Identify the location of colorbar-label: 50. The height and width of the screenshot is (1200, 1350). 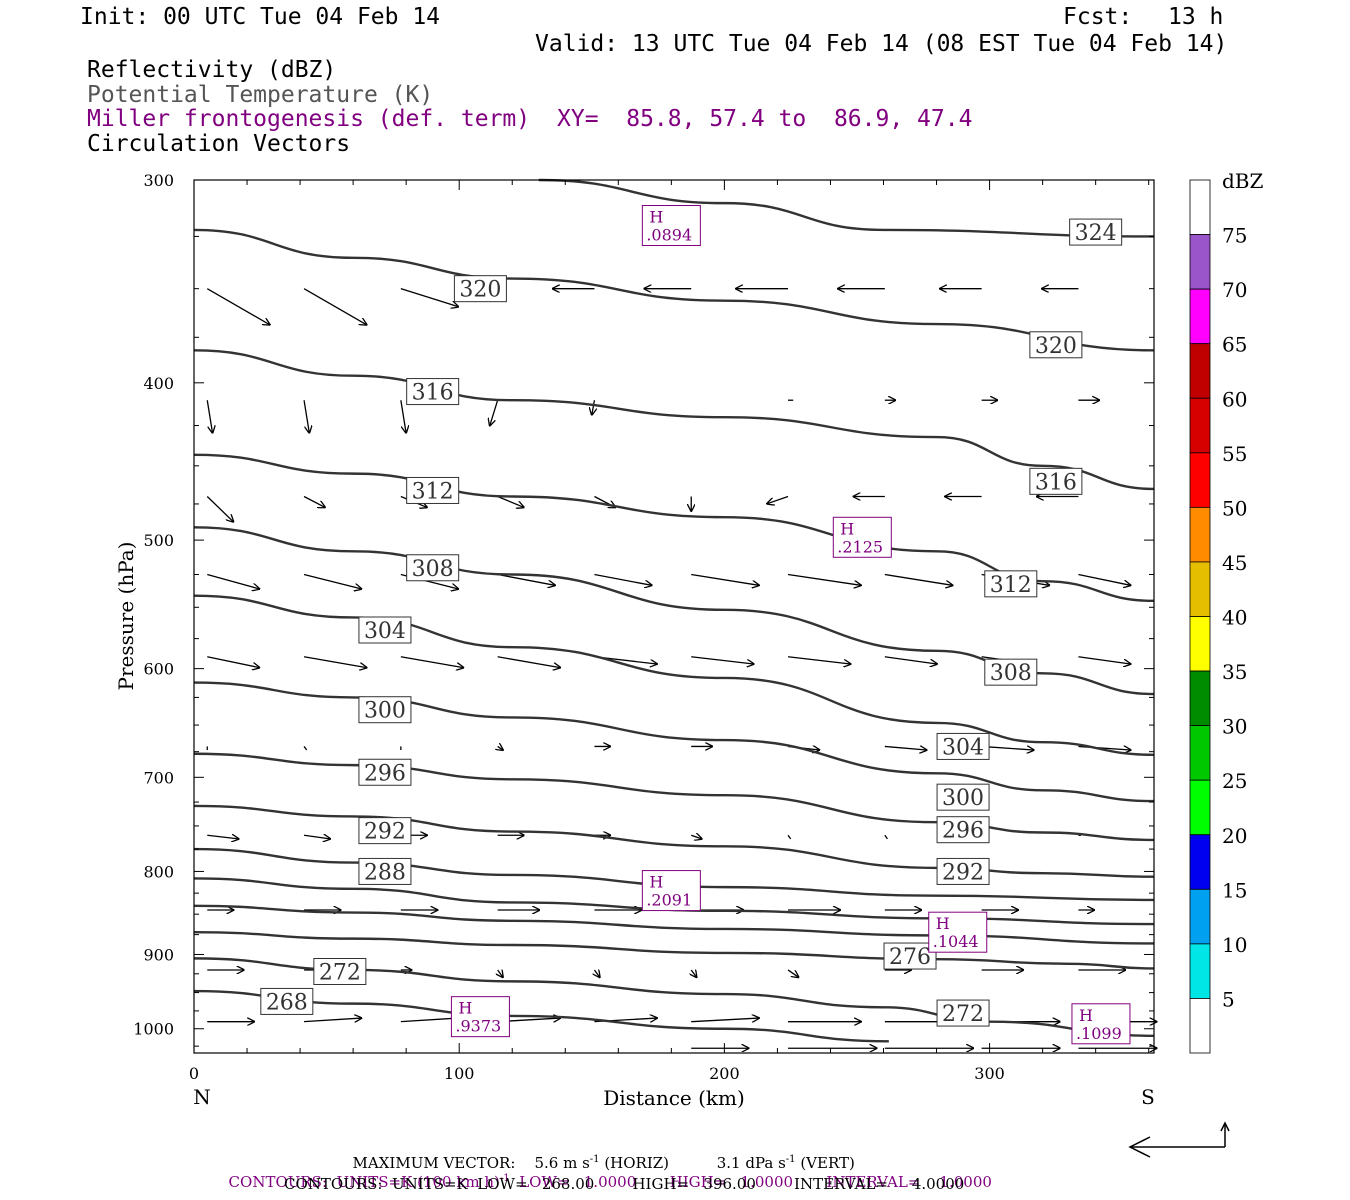
(1234, 508).